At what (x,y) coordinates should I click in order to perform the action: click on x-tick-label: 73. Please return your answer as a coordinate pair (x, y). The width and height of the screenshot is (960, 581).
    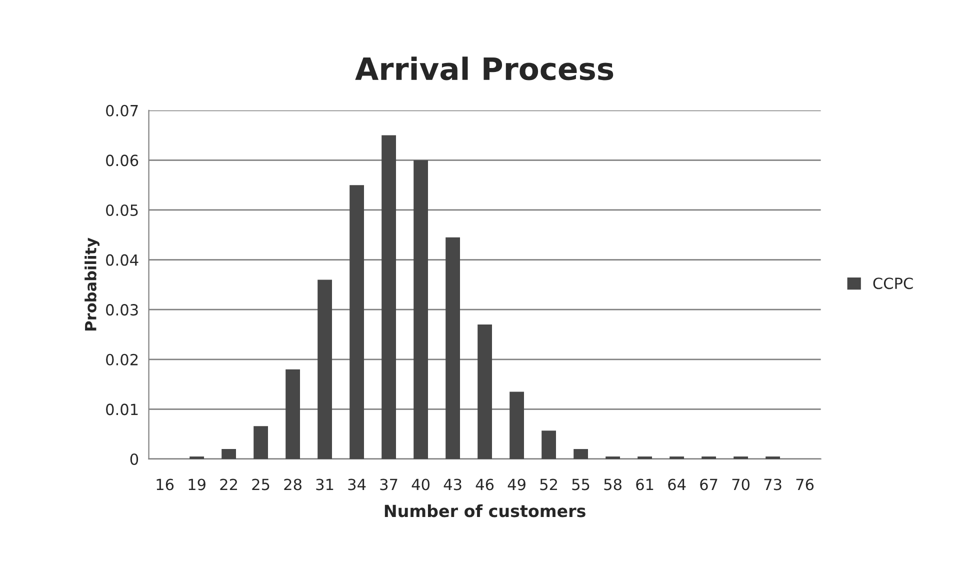
    Looking at the image, I should click on (773, 484).